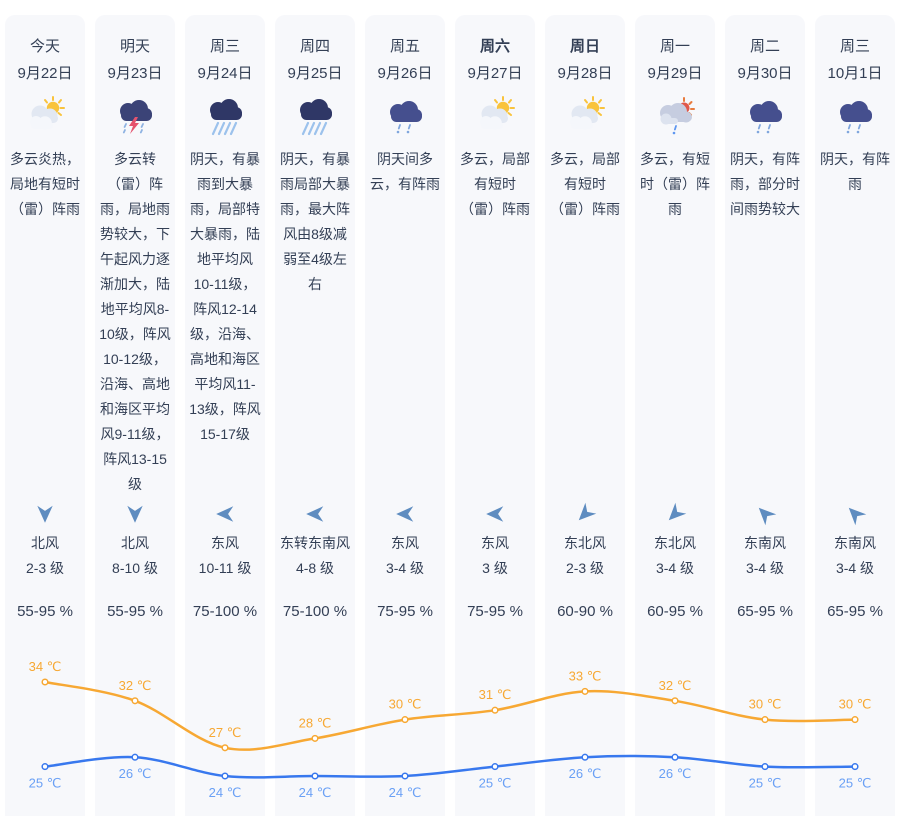 This screenshot has height=816, width=900. I want to click on day-date: 9月25日, so click(315, 73).